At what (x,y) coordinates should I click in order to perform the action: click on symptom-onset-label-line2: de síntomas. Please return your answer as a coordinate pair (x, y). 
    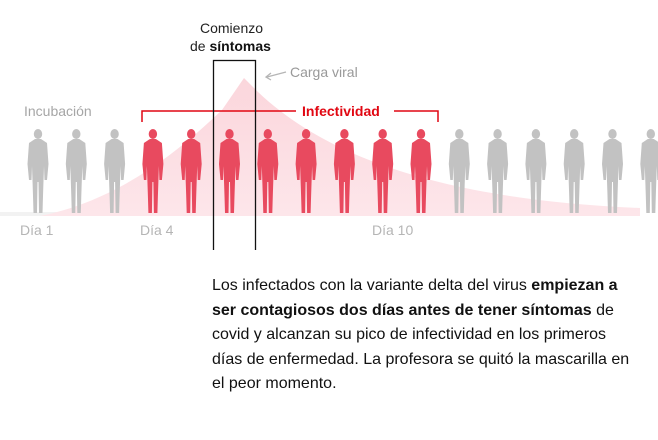
    Looking at the image, I should click on (230, 46).